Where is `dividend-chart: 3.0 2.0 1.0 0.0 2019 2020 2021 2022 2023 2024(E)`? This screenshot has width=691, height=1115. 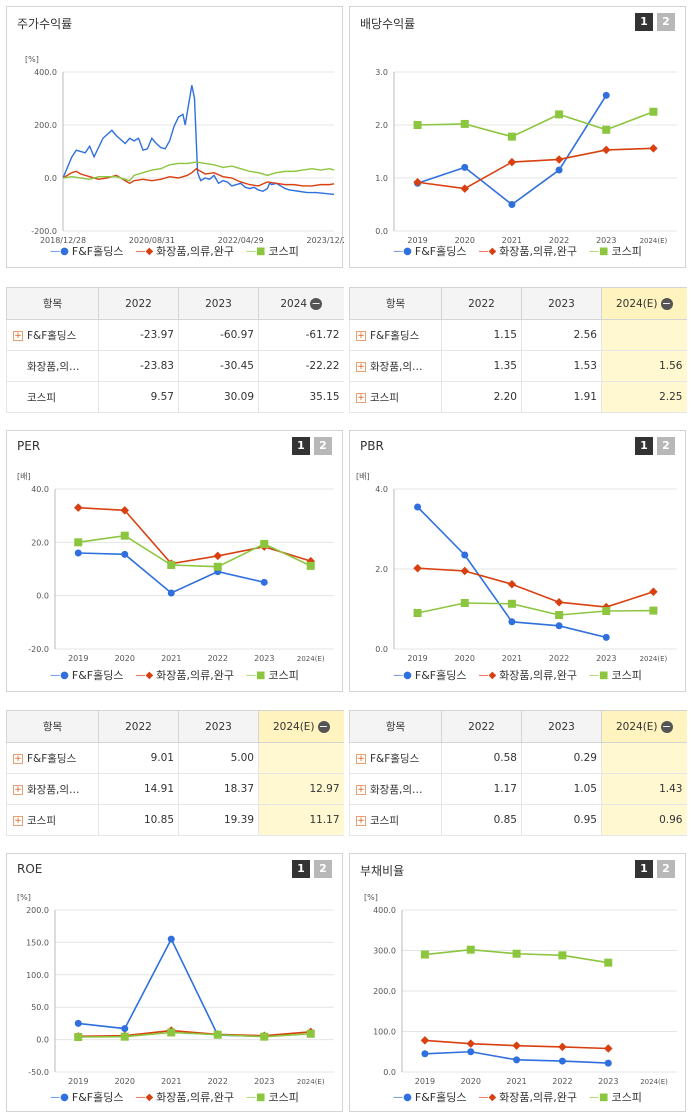
dividend-chart: 3.0 2.0 1.0 0.0 2019 2020 2021 2022 2023 2024(E) is located at coordinates (526, 156).